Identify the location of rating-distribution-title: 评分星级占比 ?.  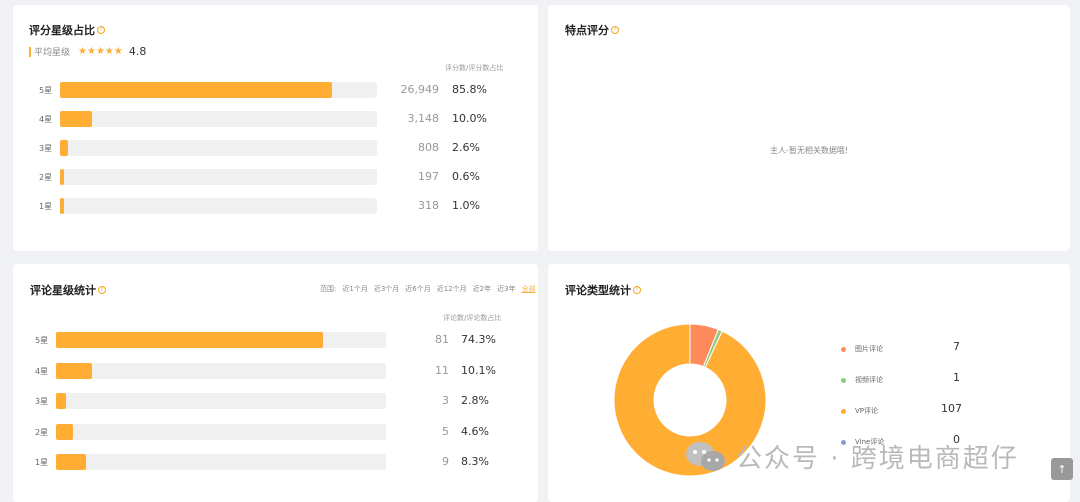
(67, 30).